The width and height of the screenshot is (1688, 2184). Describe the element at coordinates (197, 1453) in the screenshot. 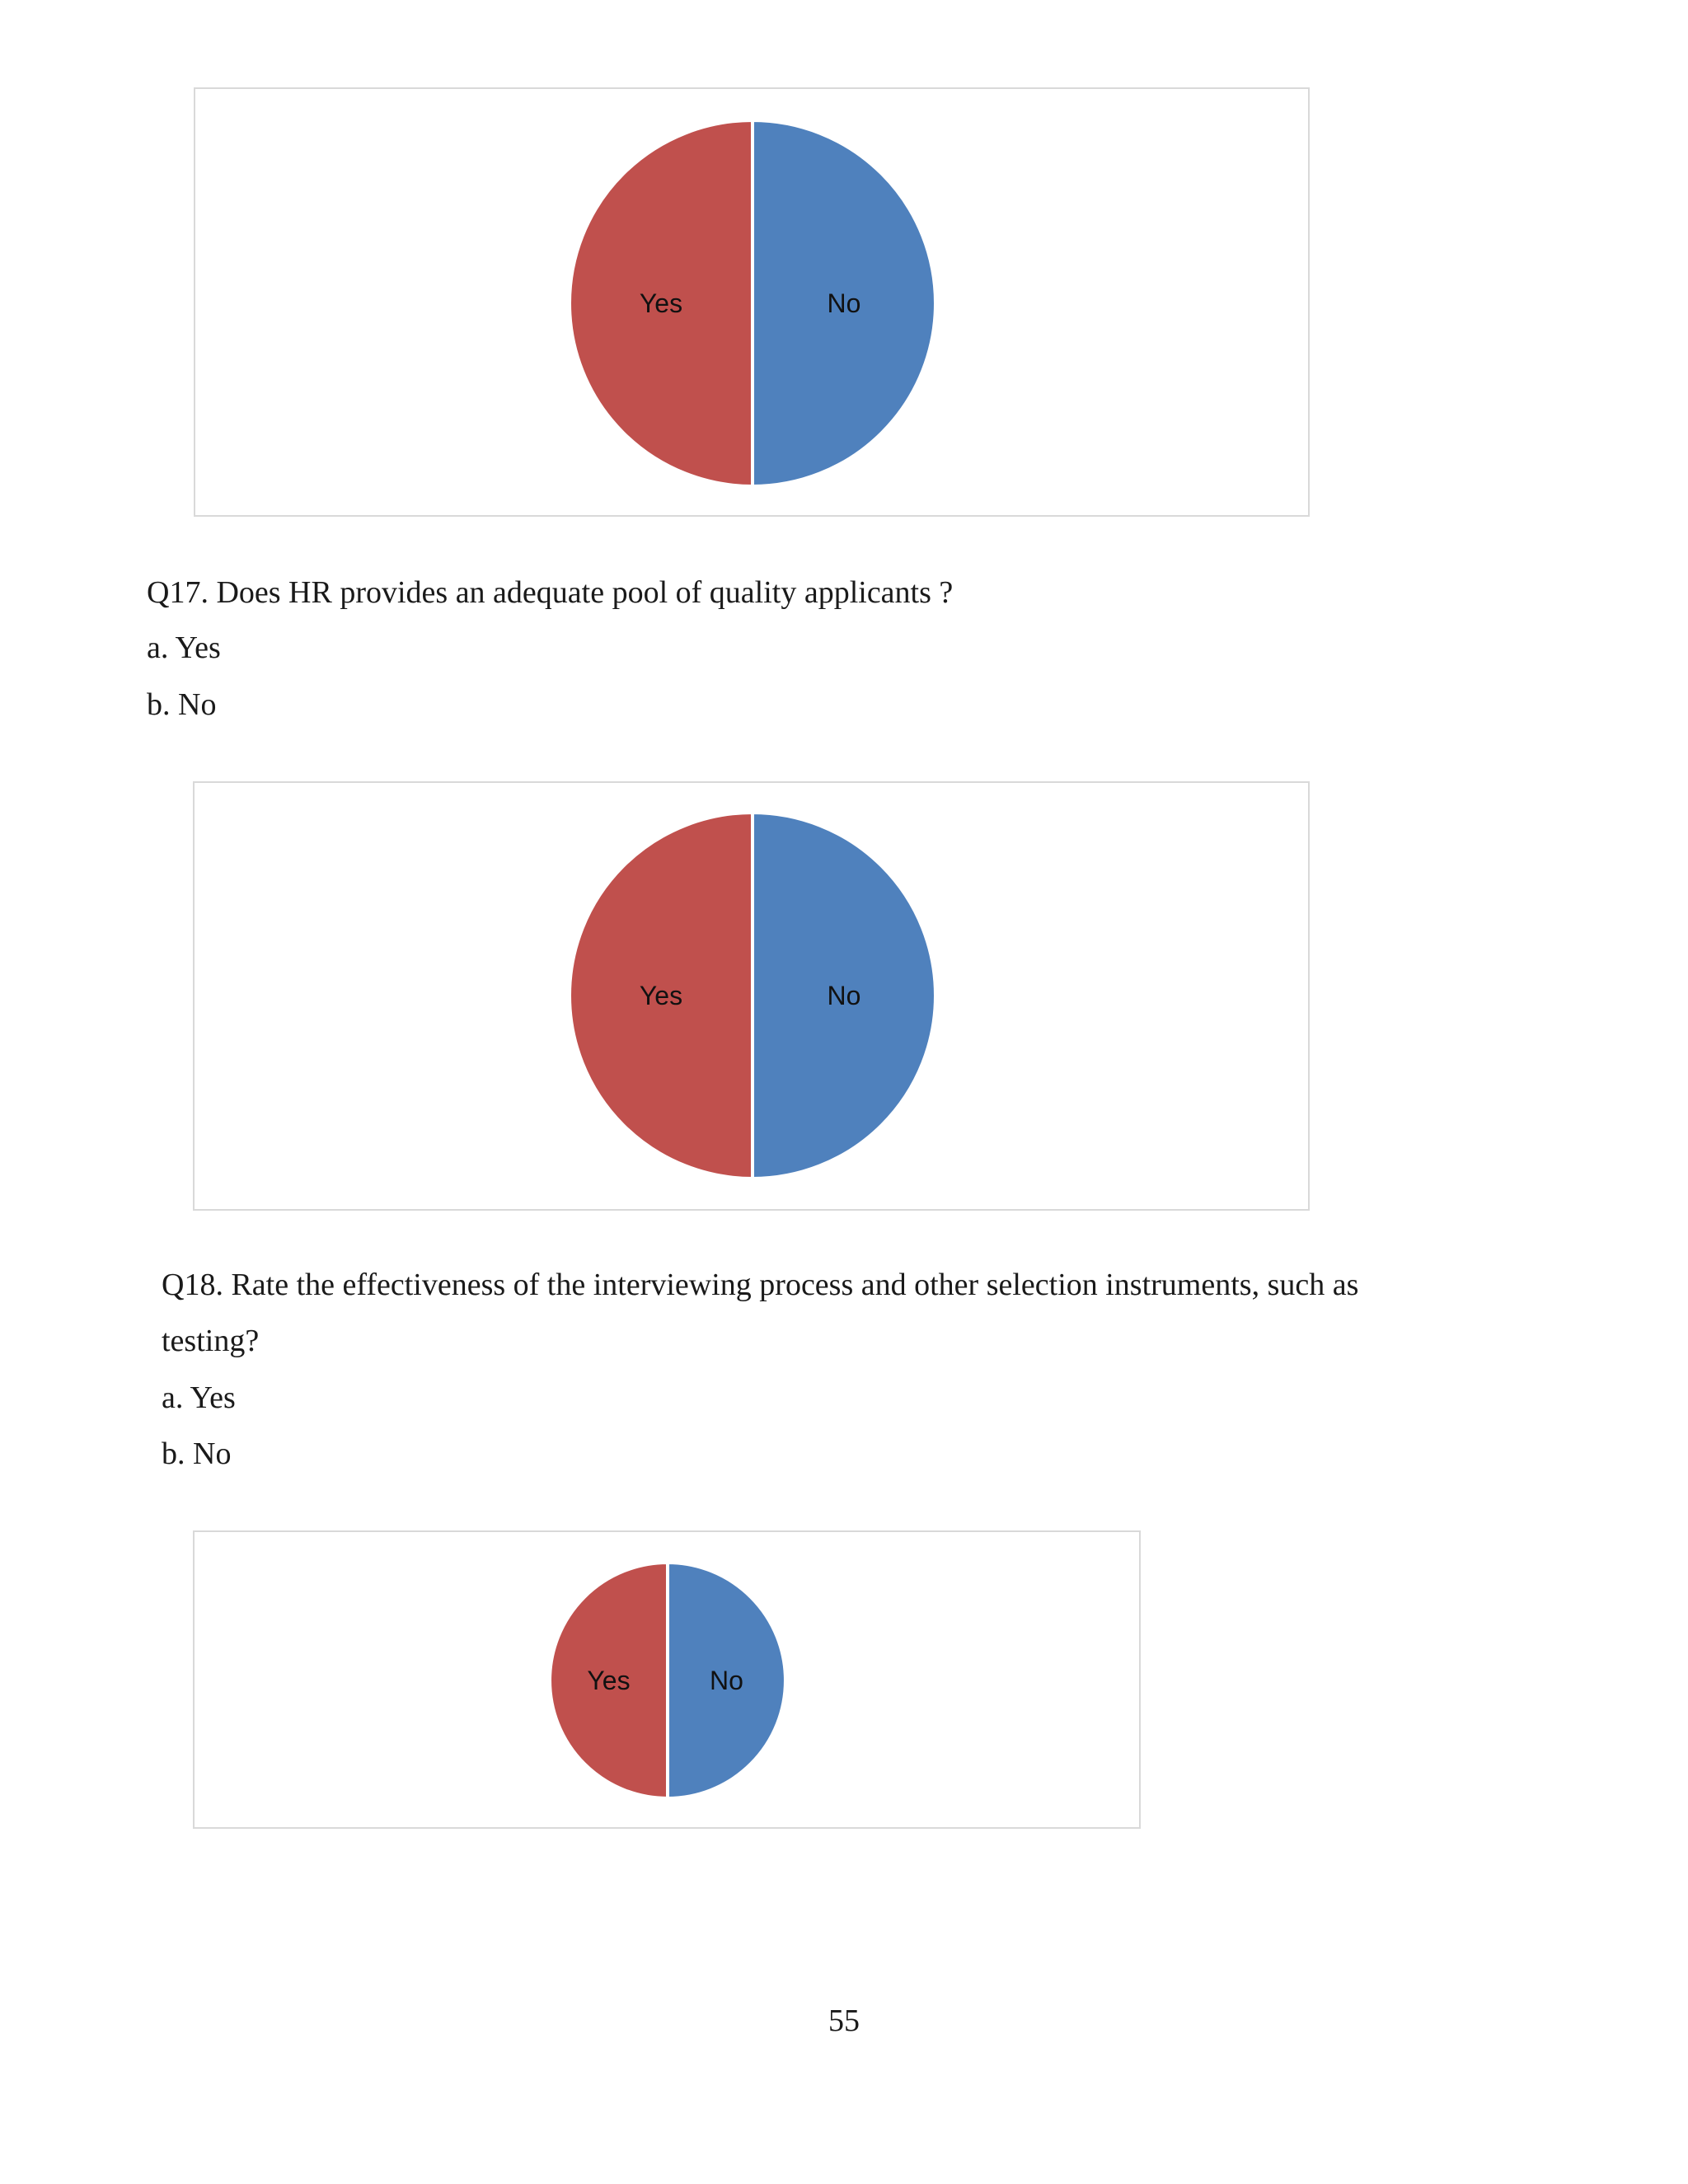

I see `q18-option-b: b. No` at that location.